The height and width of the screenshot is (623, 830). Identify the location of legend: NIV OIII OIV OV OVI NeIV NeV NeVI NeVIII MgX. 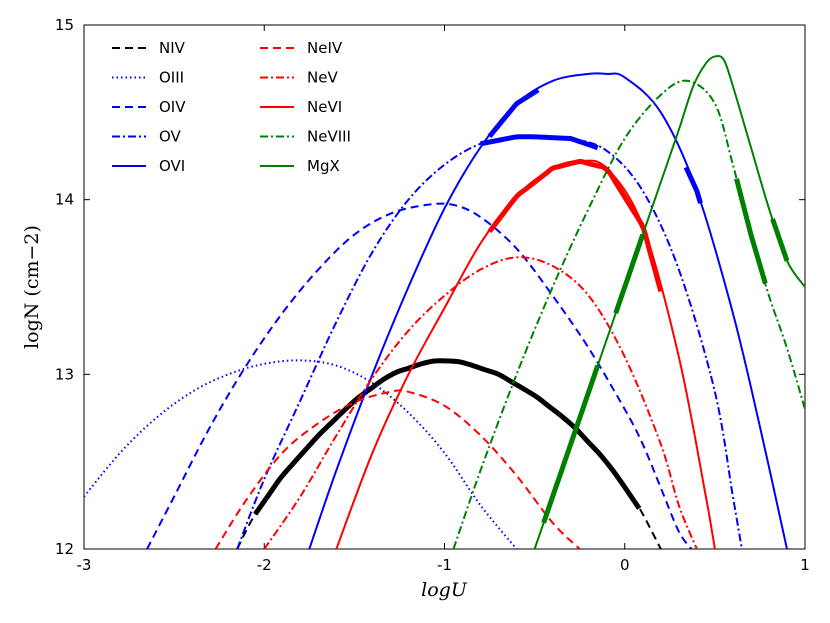
(231, 107).